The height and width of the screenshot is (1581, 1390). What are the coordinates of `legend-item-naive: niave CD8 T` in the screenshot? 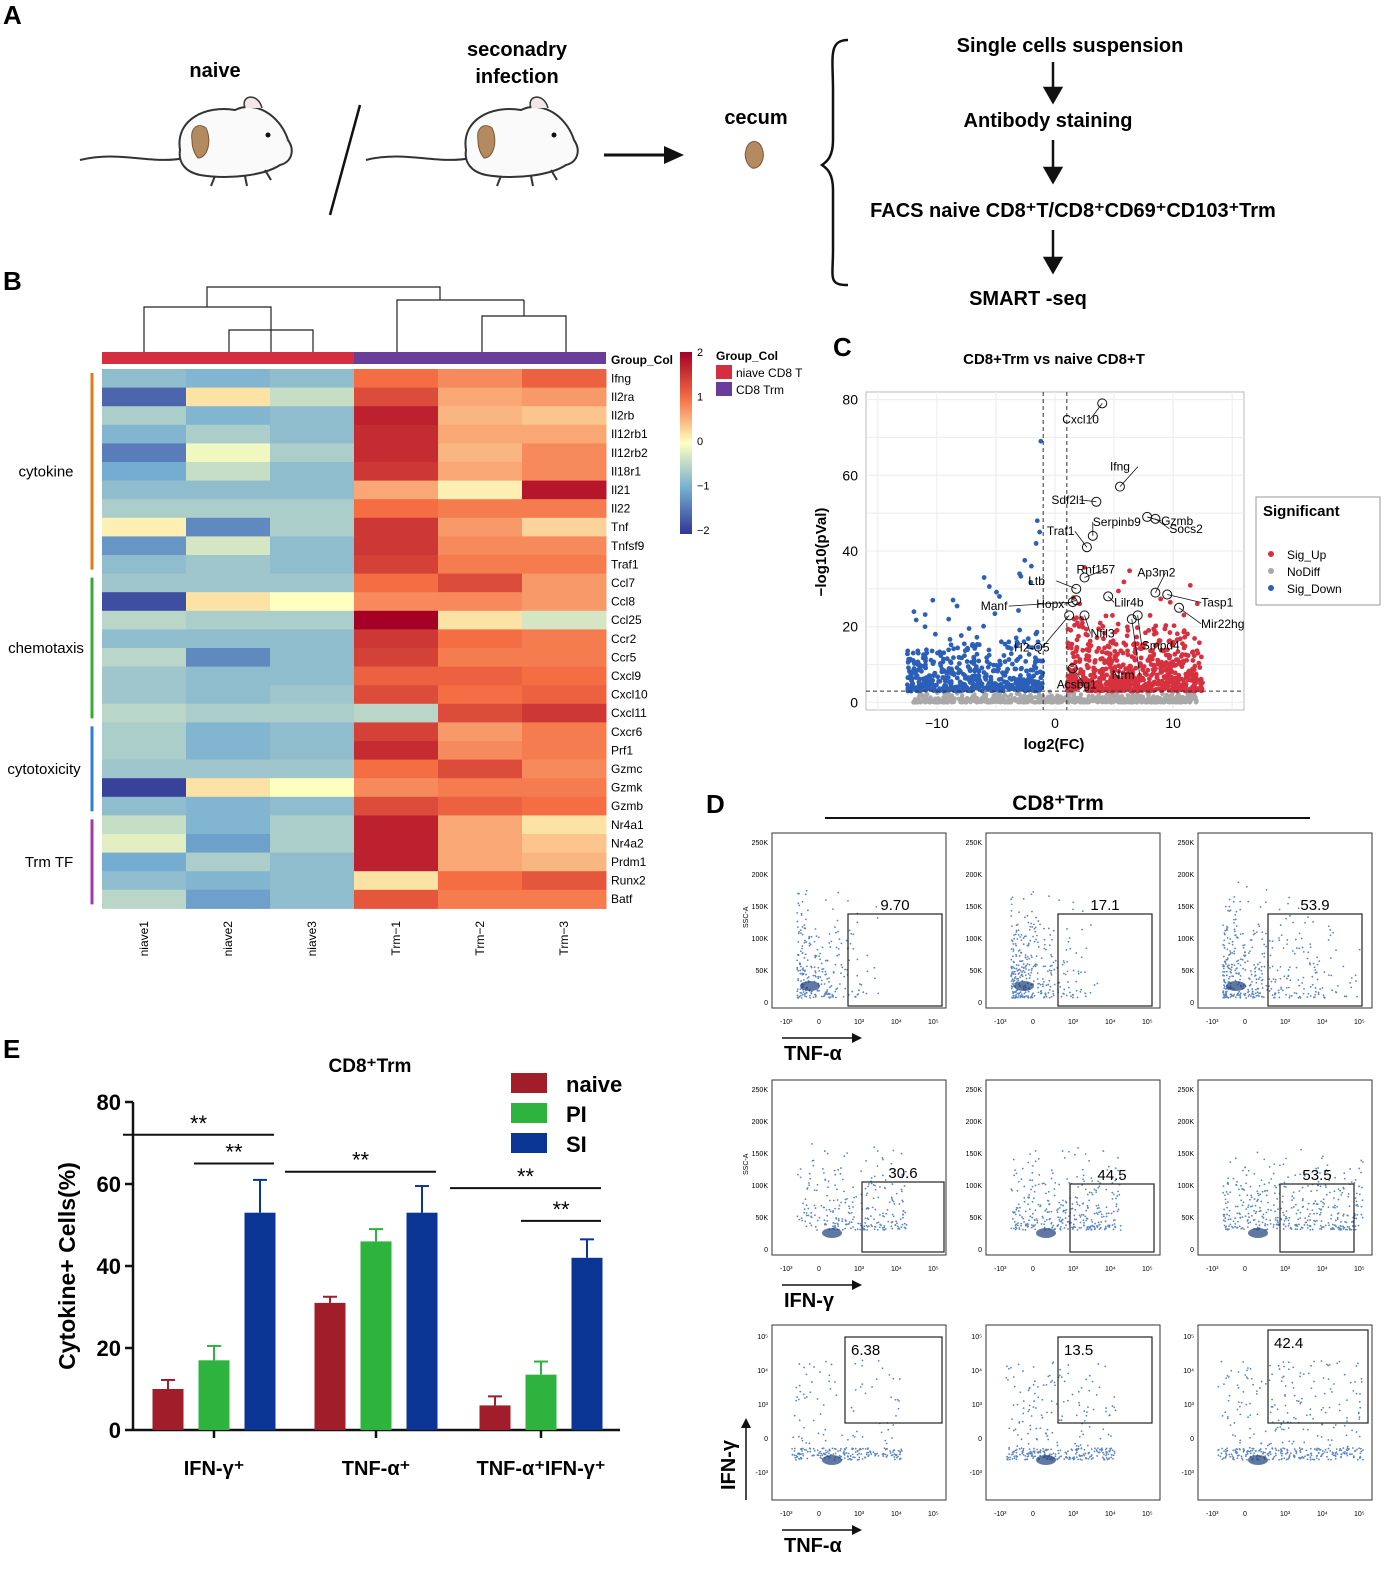 It's located at (769, 373).